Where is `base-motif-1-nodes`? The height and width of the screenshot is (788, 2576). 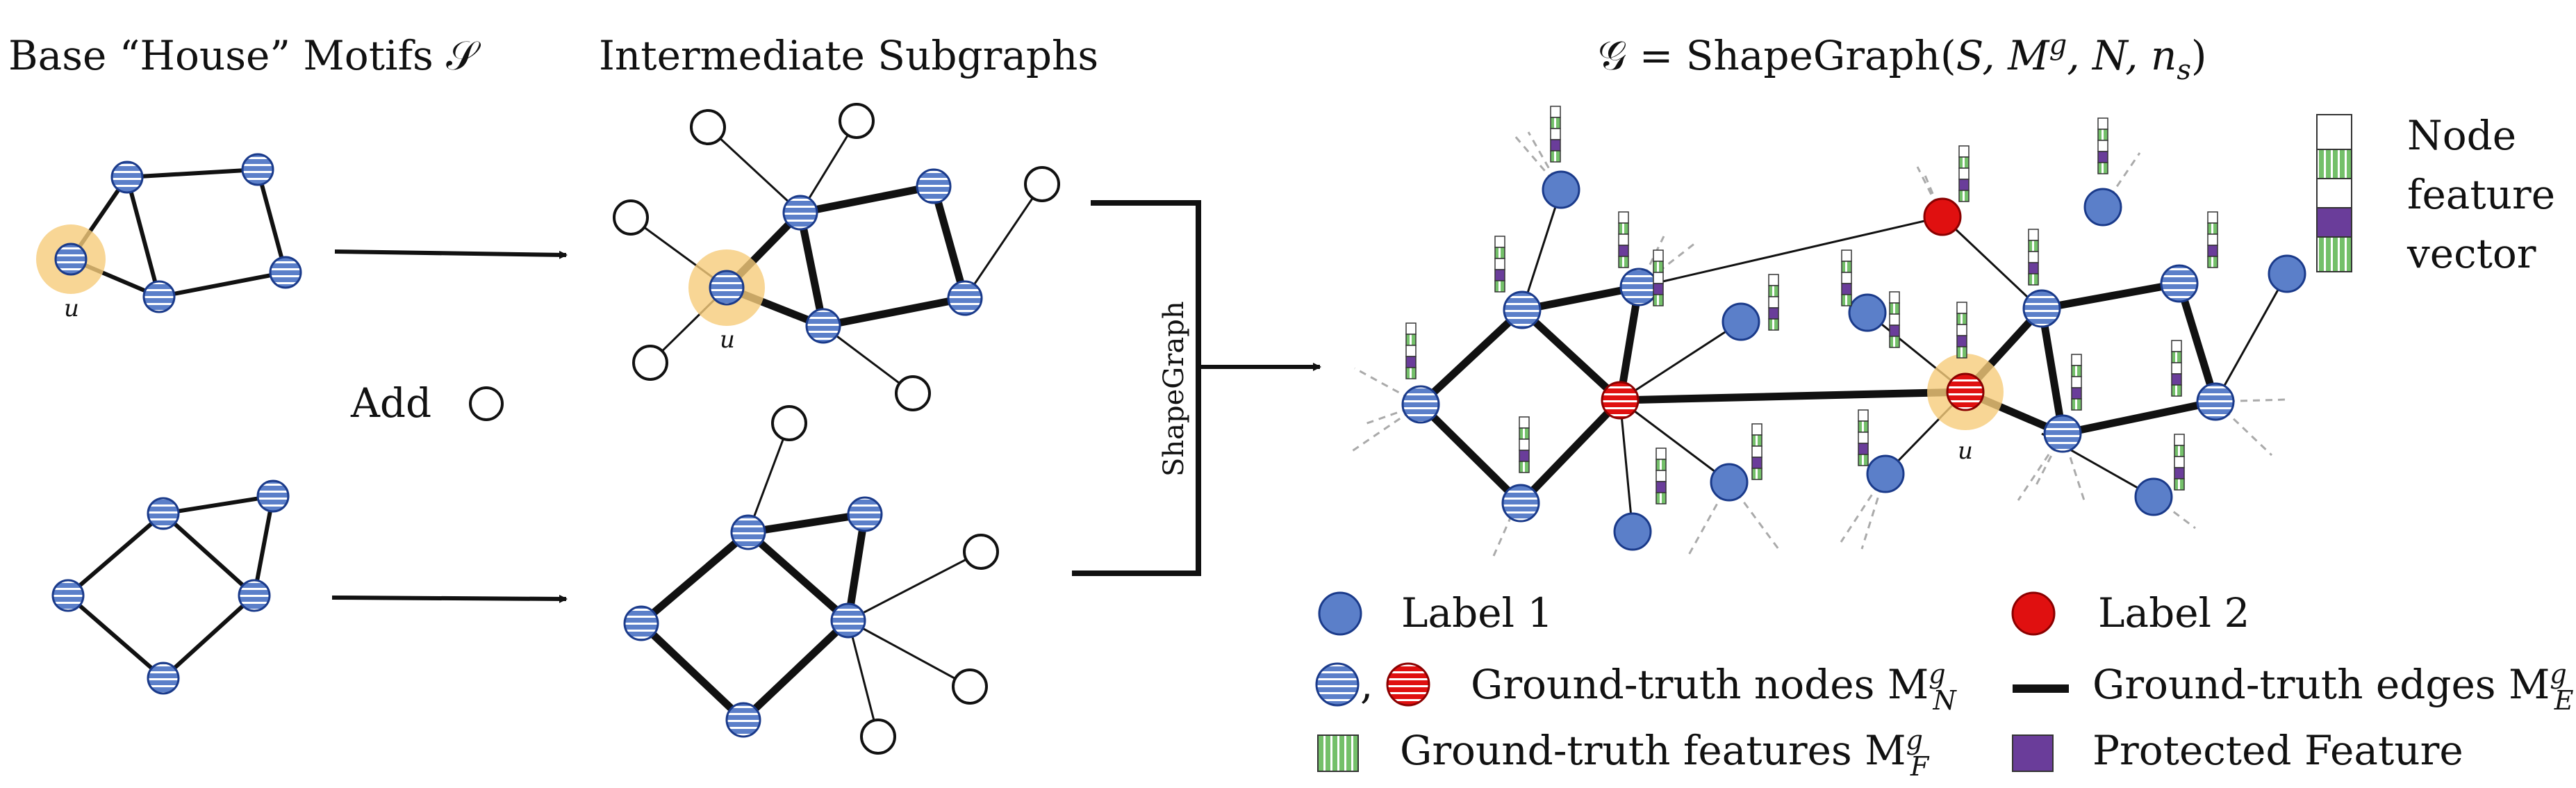 base-motif-1-nodes is located at coordinates (178, 233).